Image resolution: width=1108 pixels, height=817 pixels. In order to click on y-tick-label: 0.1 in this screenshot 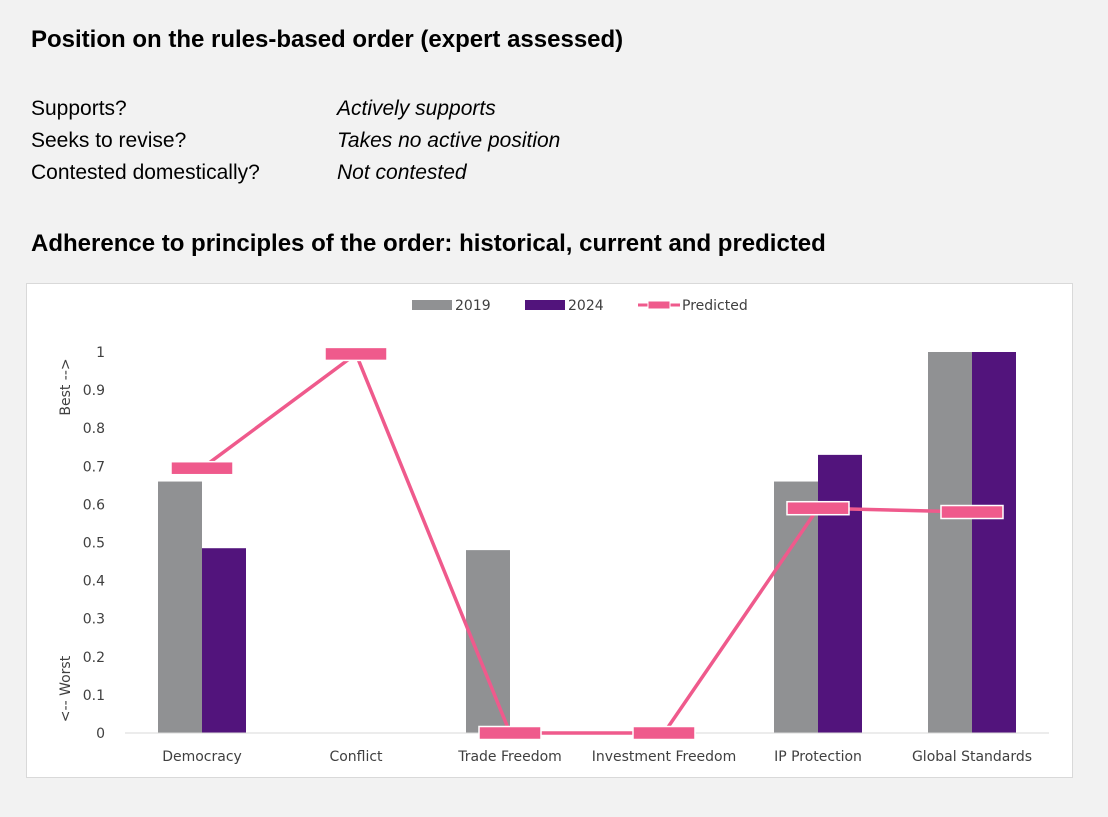, I will do `click(94, 696)`.